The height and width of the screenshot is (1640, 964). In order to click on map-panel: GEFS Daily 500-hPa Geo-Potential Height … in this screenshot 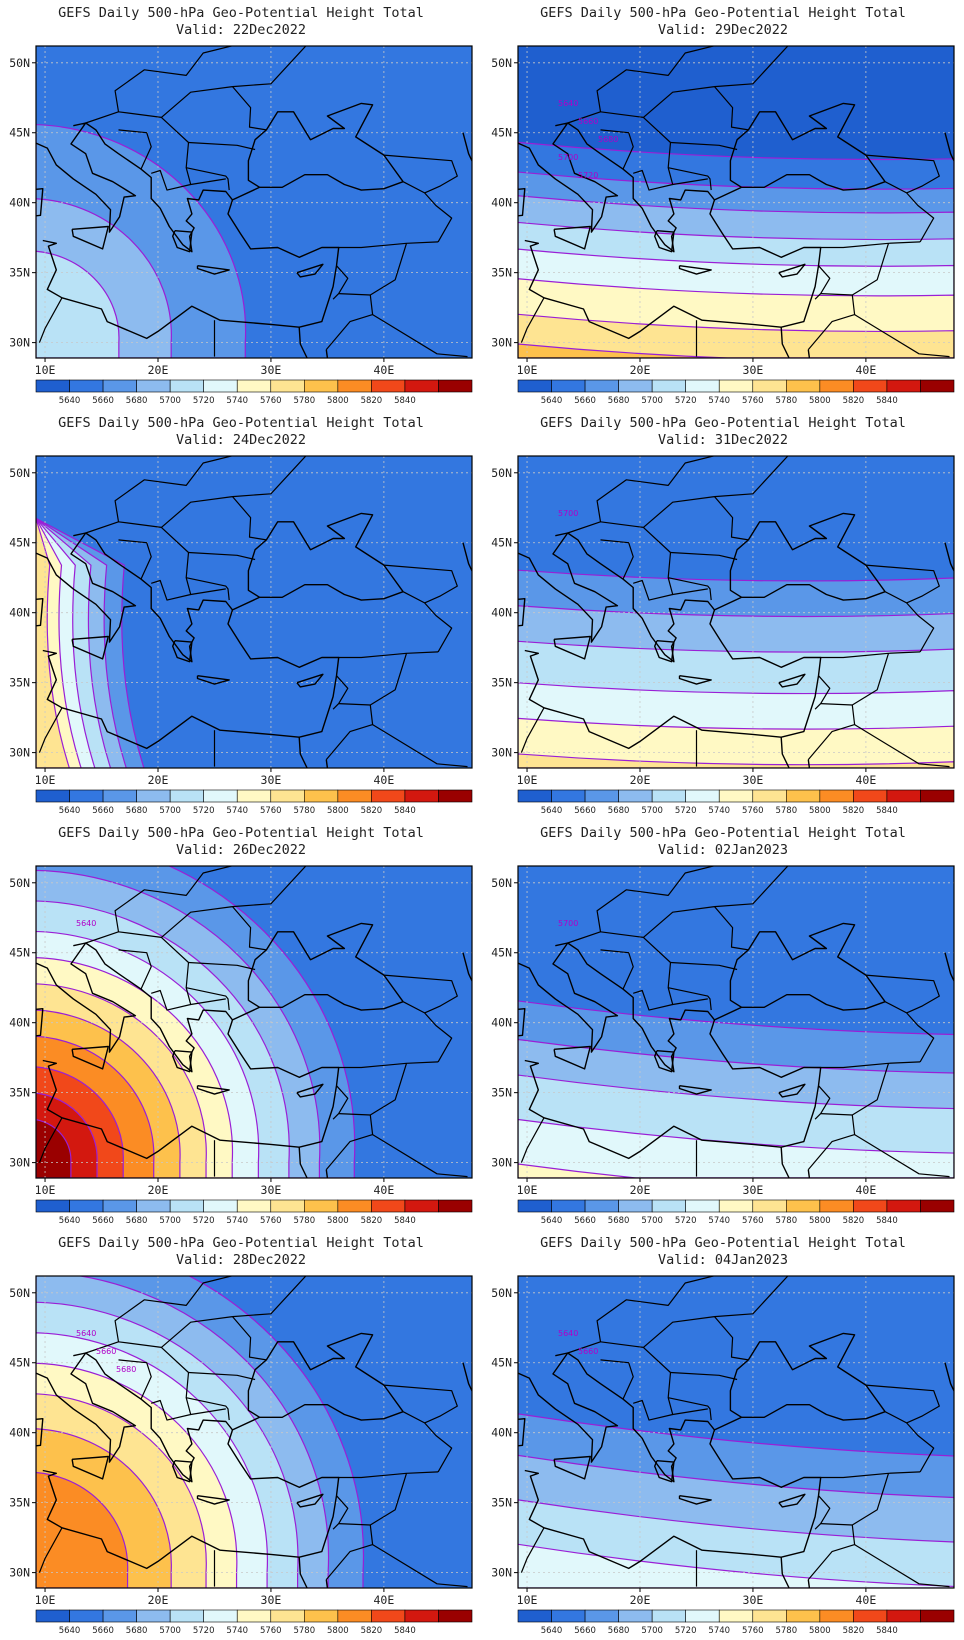, I will do `click(241, 615)`.